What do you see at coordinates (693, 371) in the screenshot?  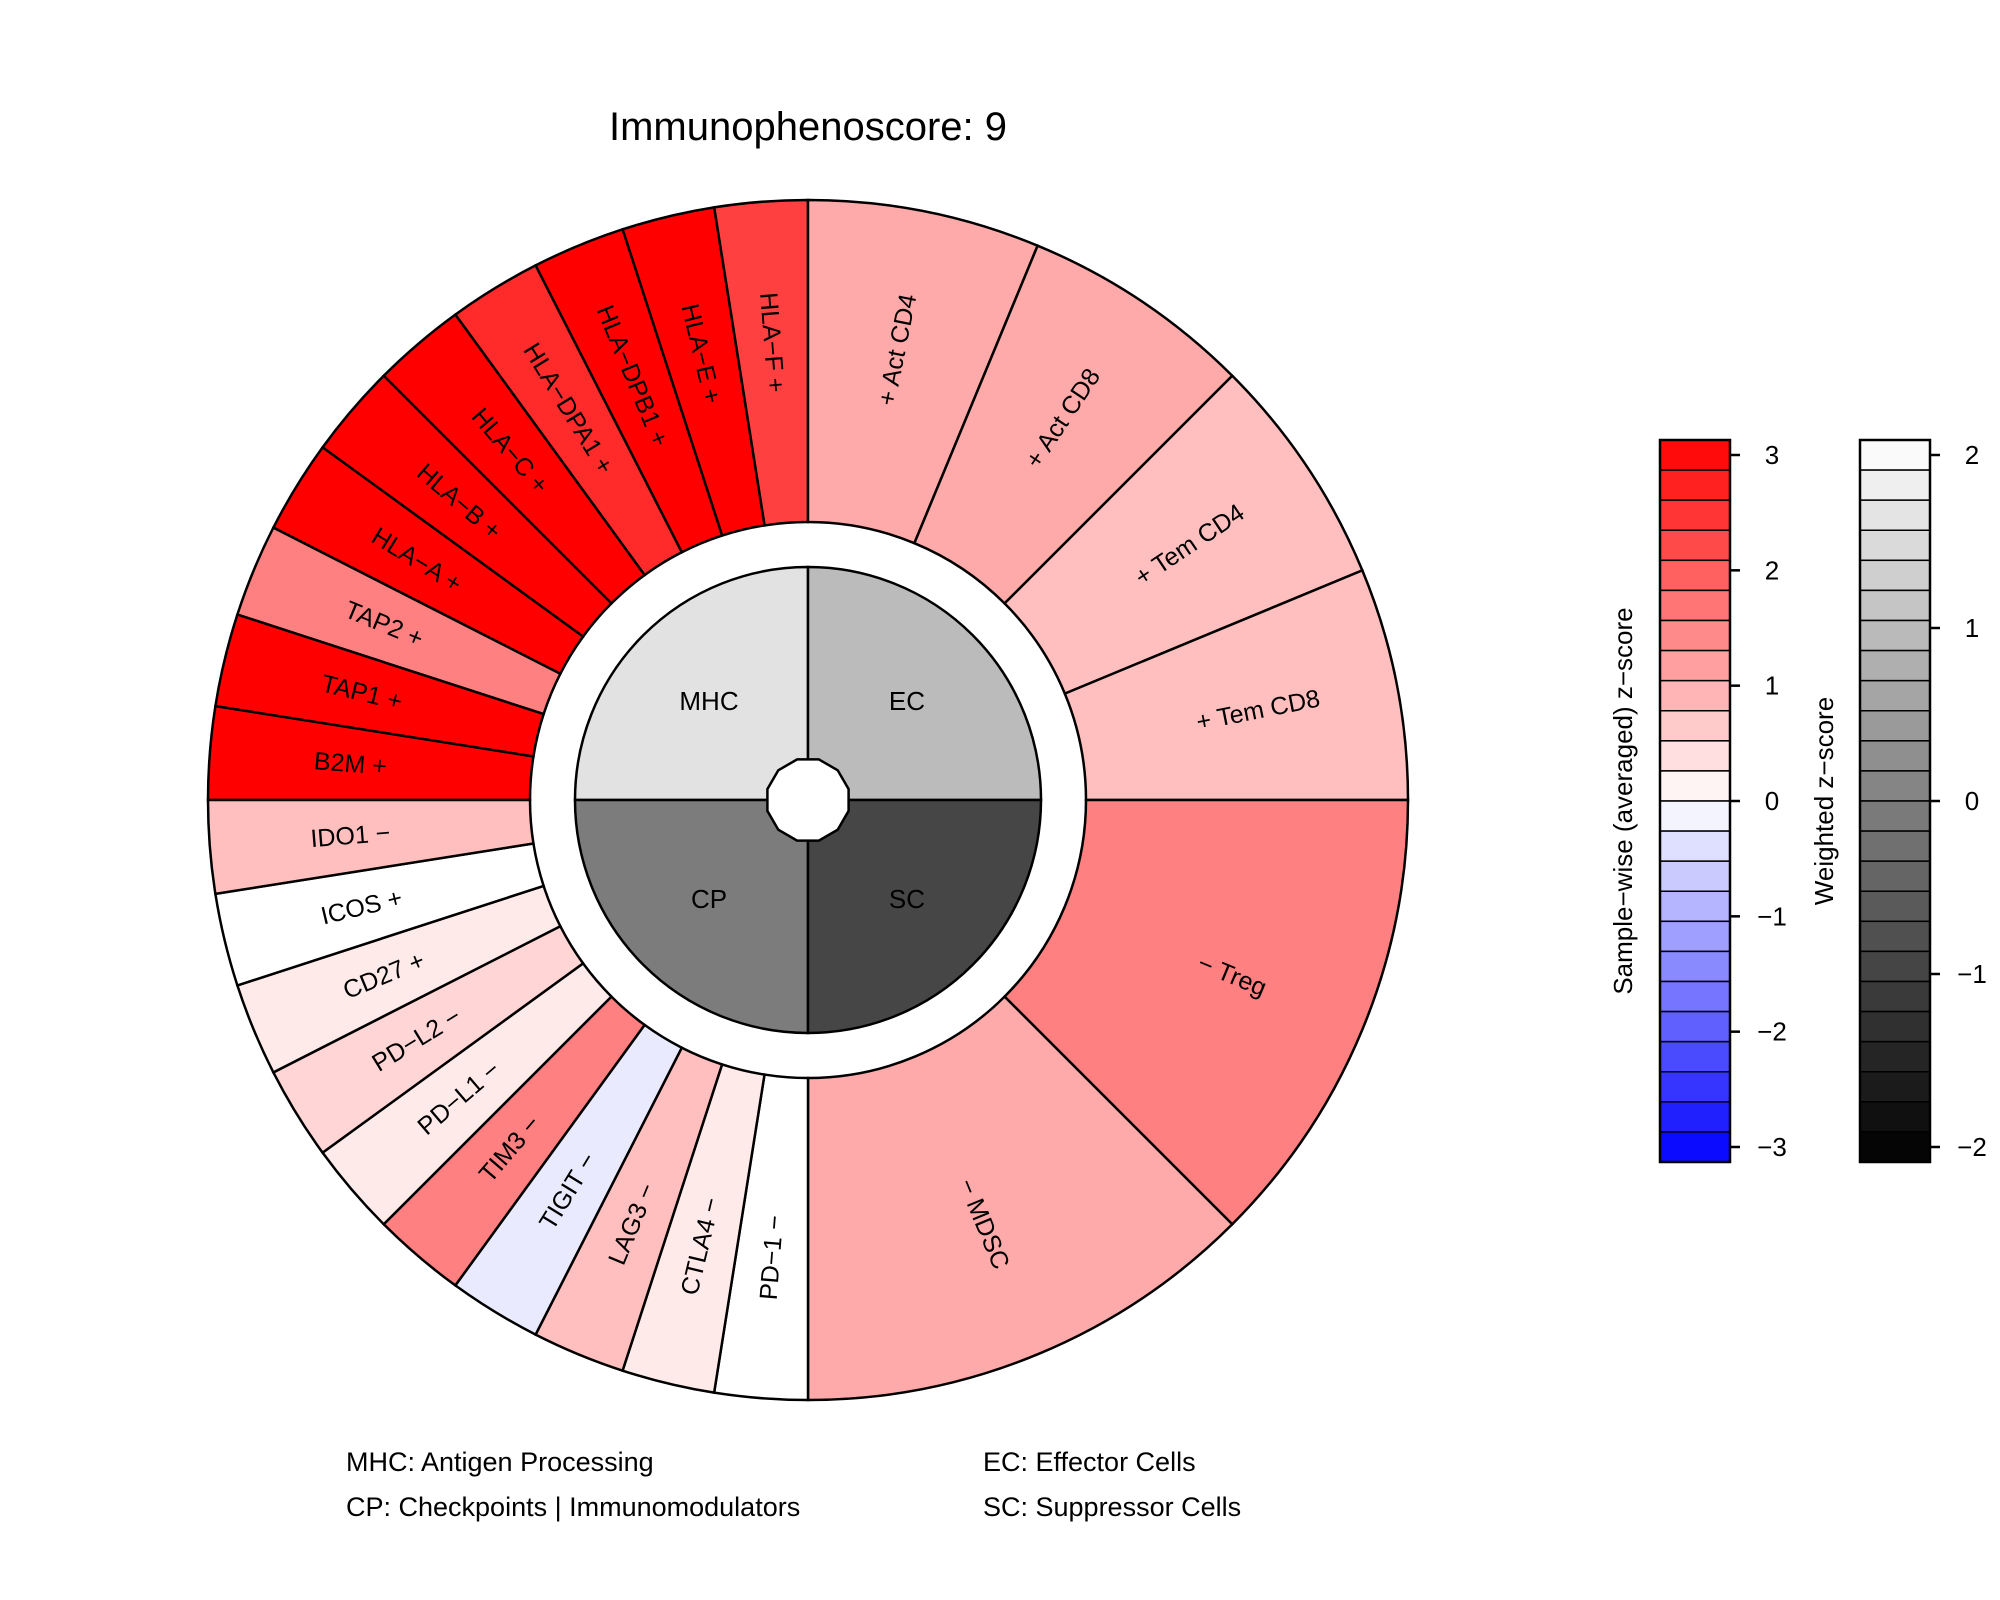 I see `segment-hla-e` at bounding box center [693, 371].